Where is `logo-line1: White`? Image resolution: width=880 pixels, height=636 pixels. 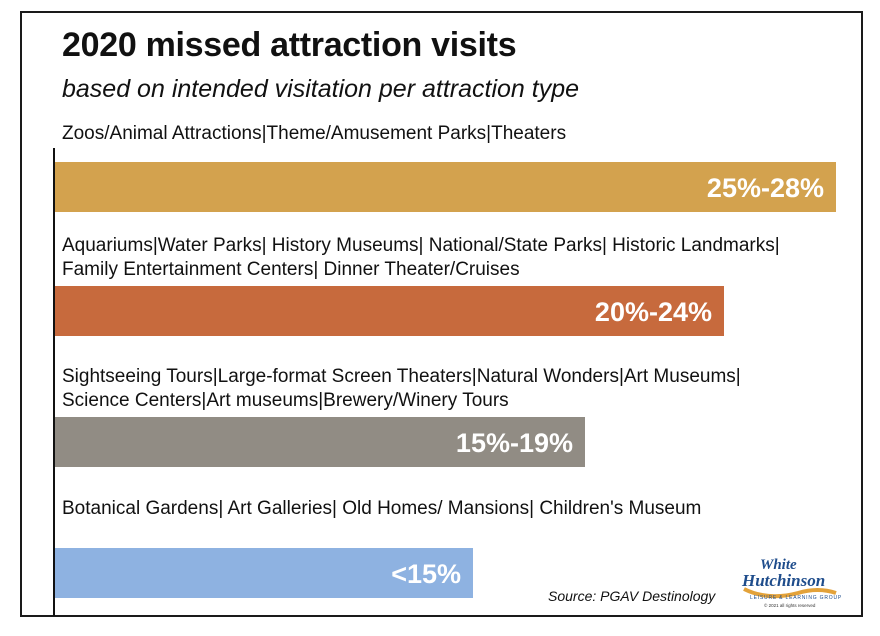
logo-line1: White is located at coordinates (778, 565).